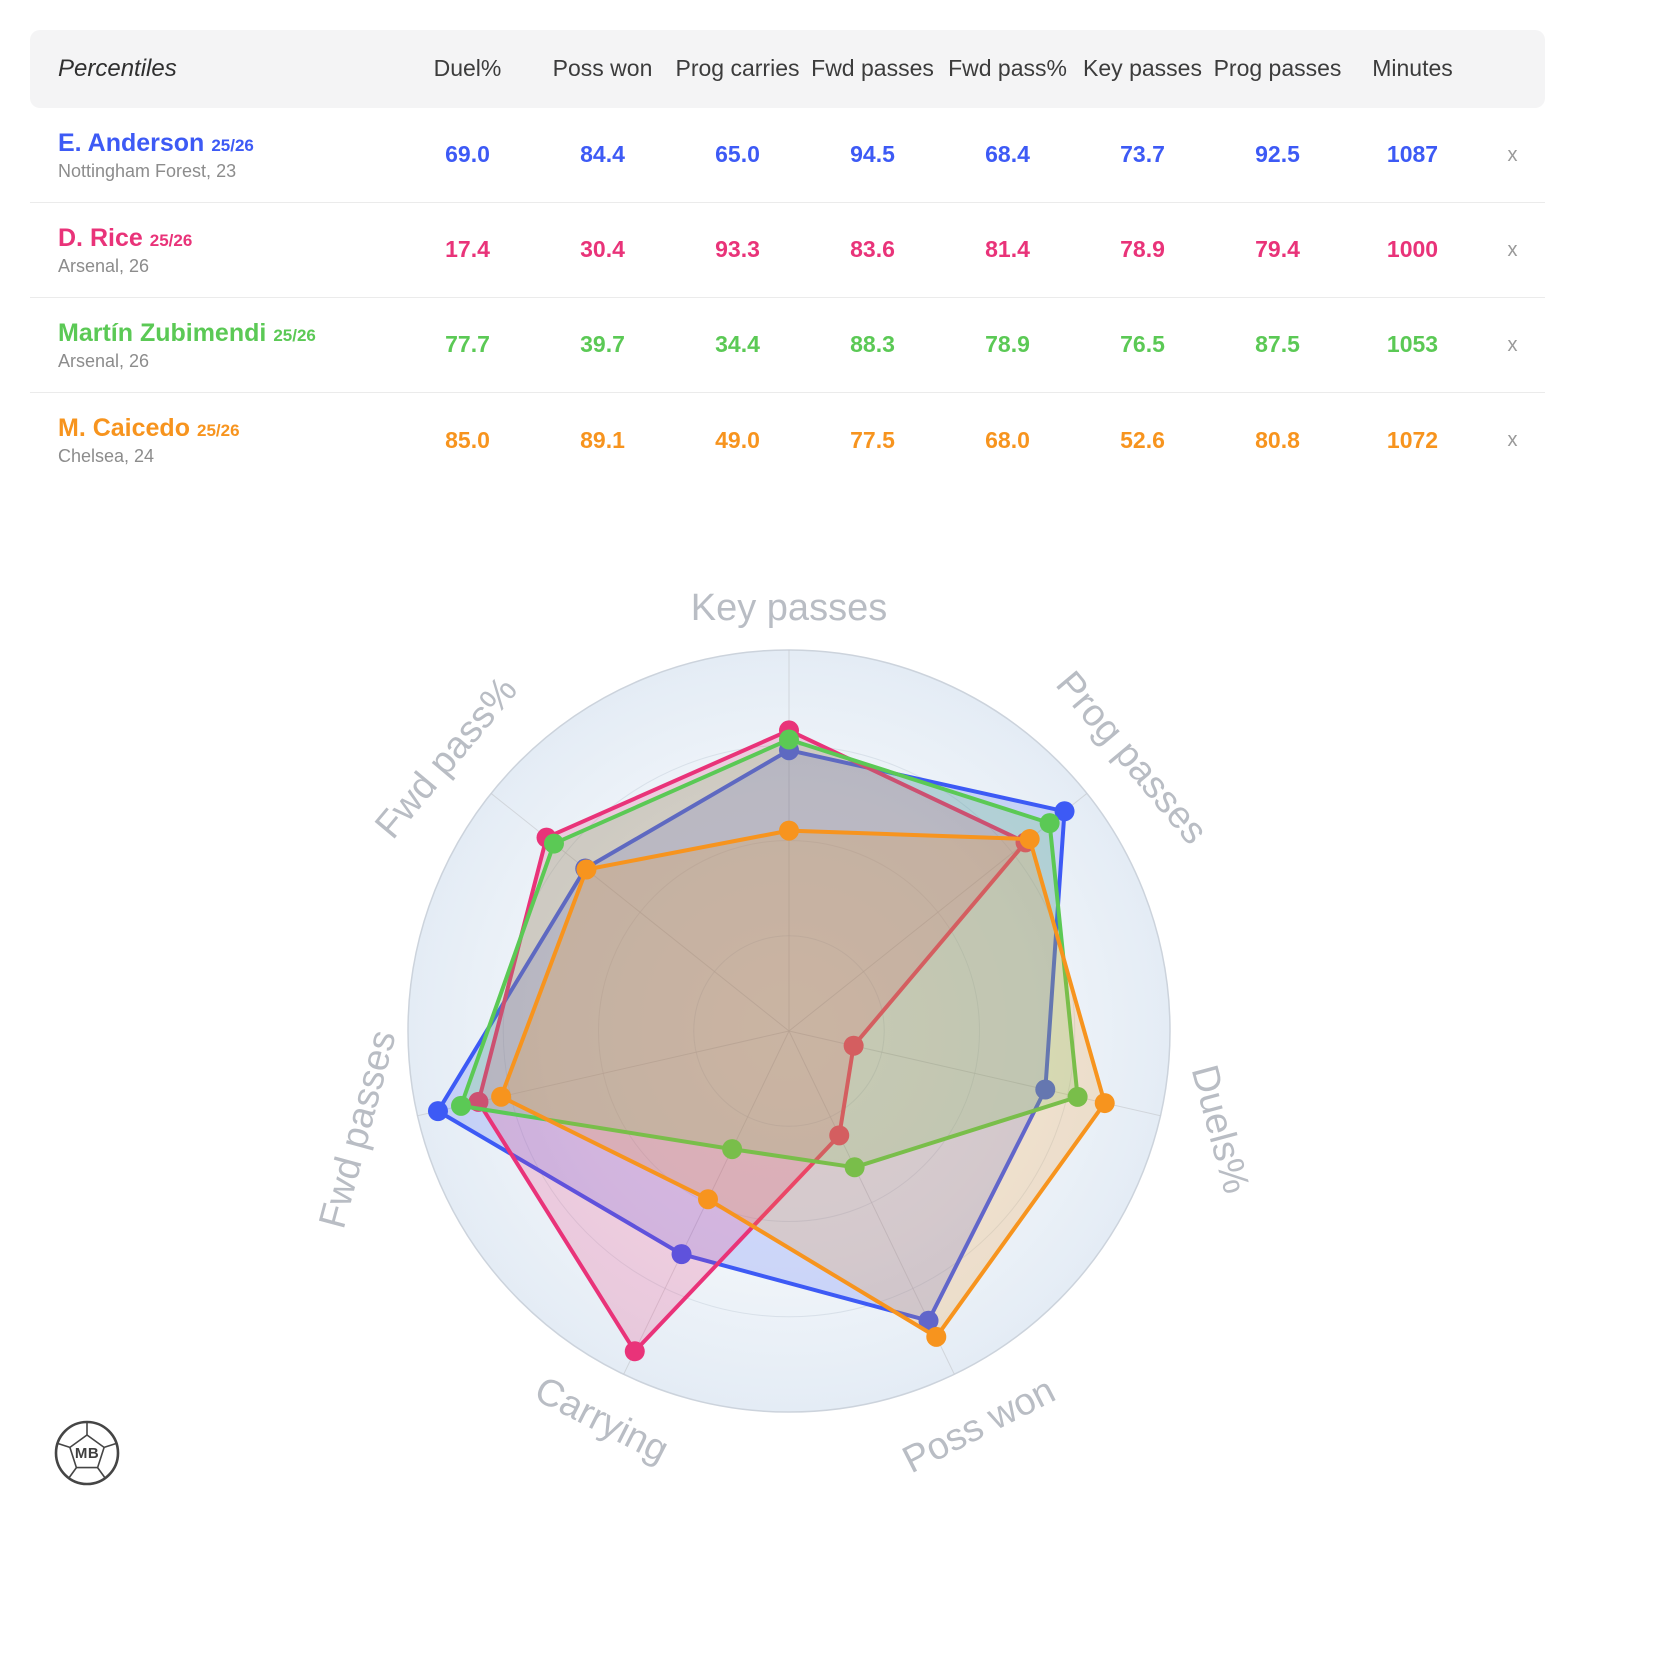 Image resolution: width=1680 pixels, height=1670 pixels. I want to click on stat-value-key-passes: 73.7, so click(1142, 154).